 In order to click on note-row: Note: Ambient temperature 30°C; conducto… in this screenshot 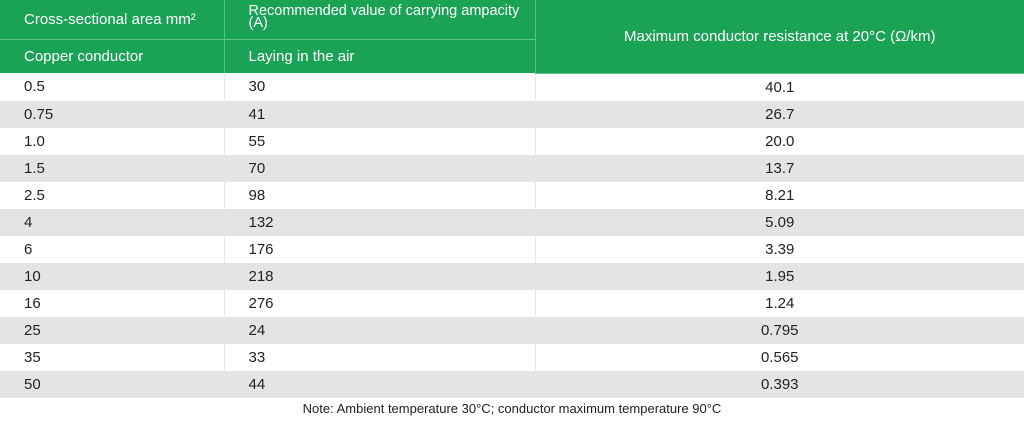, I will do `click(512, 408)`.